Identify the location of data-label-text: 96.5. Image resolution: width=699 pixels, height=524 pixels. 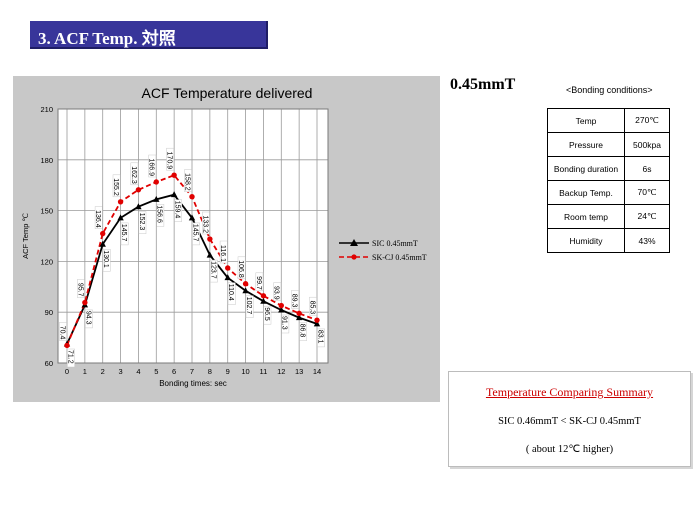
(266, 314).